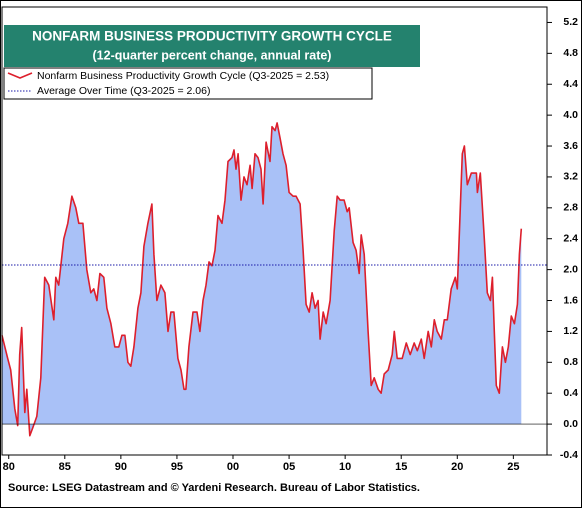  What do you see at coordinates (570, 146) in the screenshot?
I see `y-tick-label: 3.6` at bounding box center [570, 146].